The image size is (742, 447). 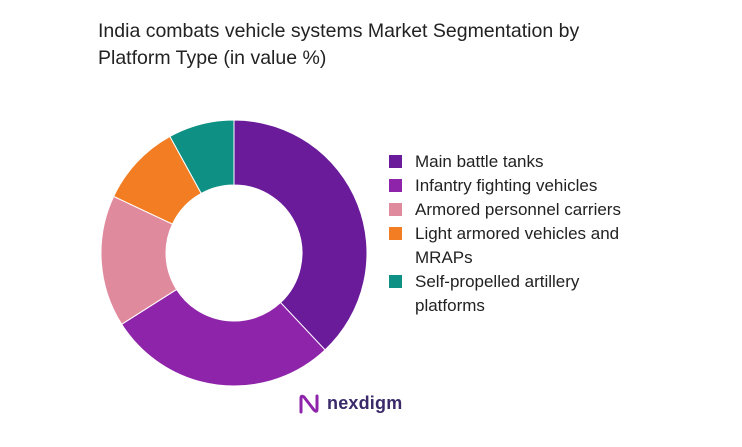 I want to click on legend-item-light-armored-vehicles: Light armored vehicles and MRAPs, so click(x=549, y=246).